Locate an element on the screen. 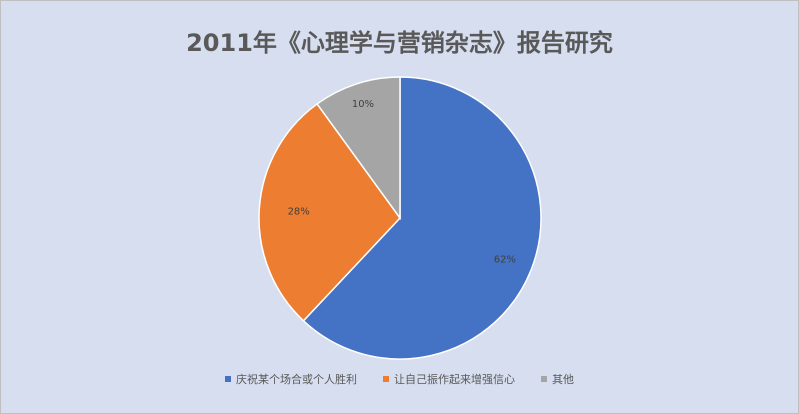 The height and width of the screenshot is (414, 799). legend-entry-1: 庆祝某个场合或个人胜利 is located at coordinates (291, 379).